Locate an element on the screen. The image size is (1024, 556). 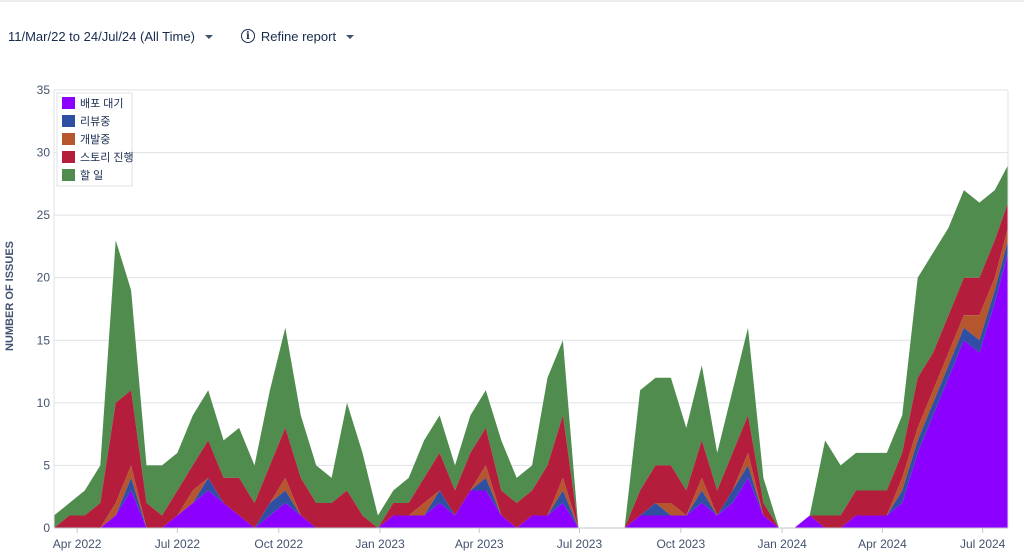
refine-report-dropdown: i Refine report is located at coordinates (297, 36).